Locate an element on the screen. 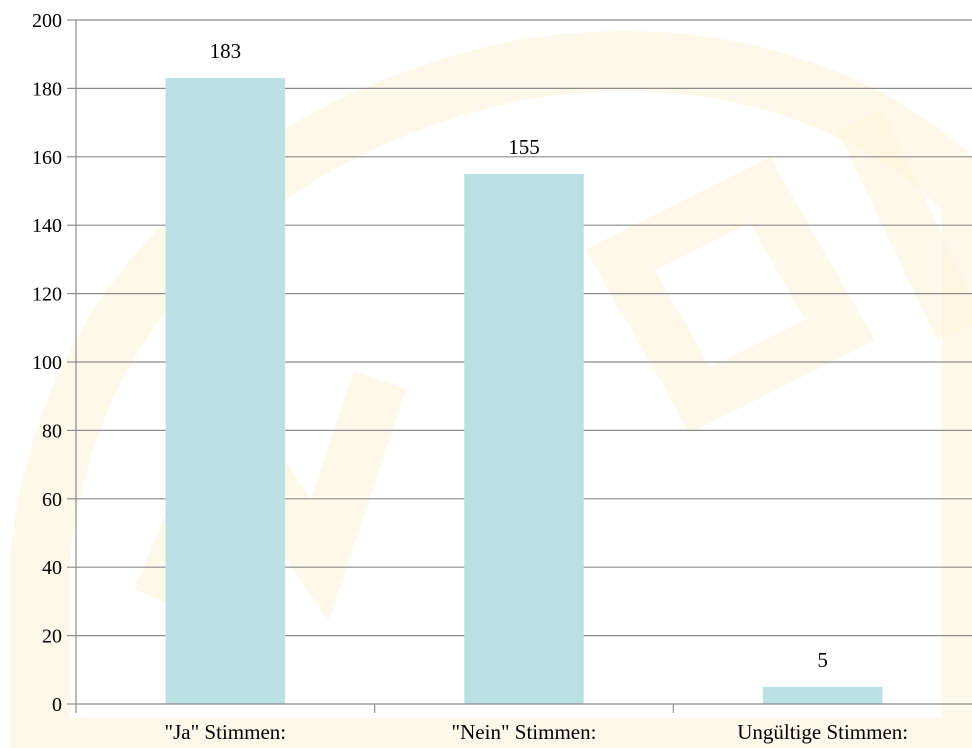  y-tick-label: 80 is located at coordinates (52, 431).